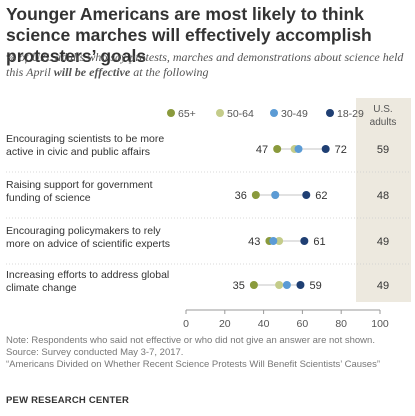 This screenshot has height=416, width=415. Describe the element at coordinates (169, 72) in the screenshot. I see `subtitle-text-end: at the following` at that location.